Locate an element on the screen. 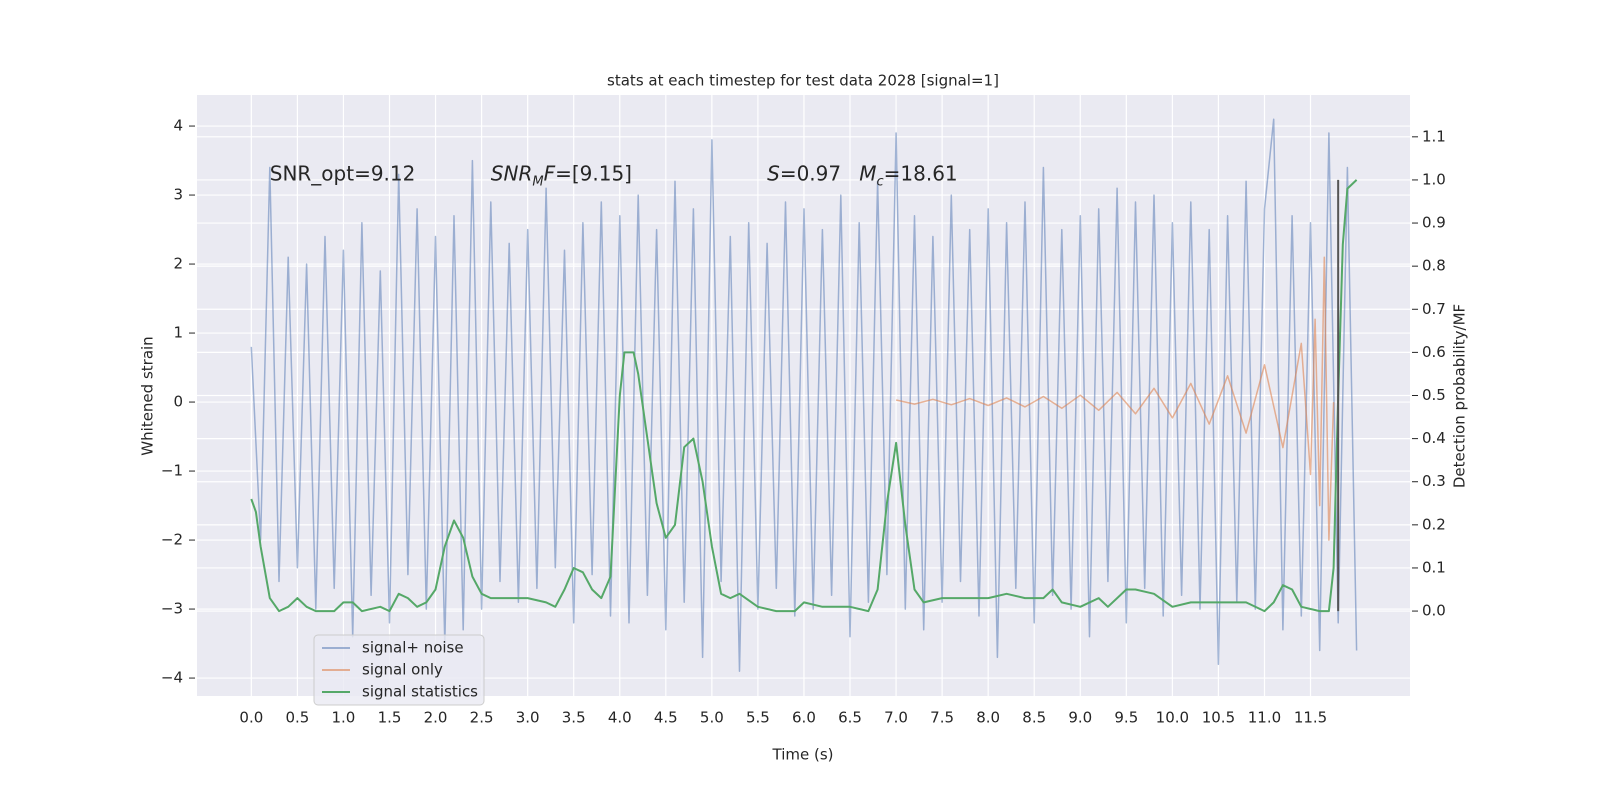 This screenshot has width=1600, height=804. legend-label: signal only is located at coordinates (402, 670).